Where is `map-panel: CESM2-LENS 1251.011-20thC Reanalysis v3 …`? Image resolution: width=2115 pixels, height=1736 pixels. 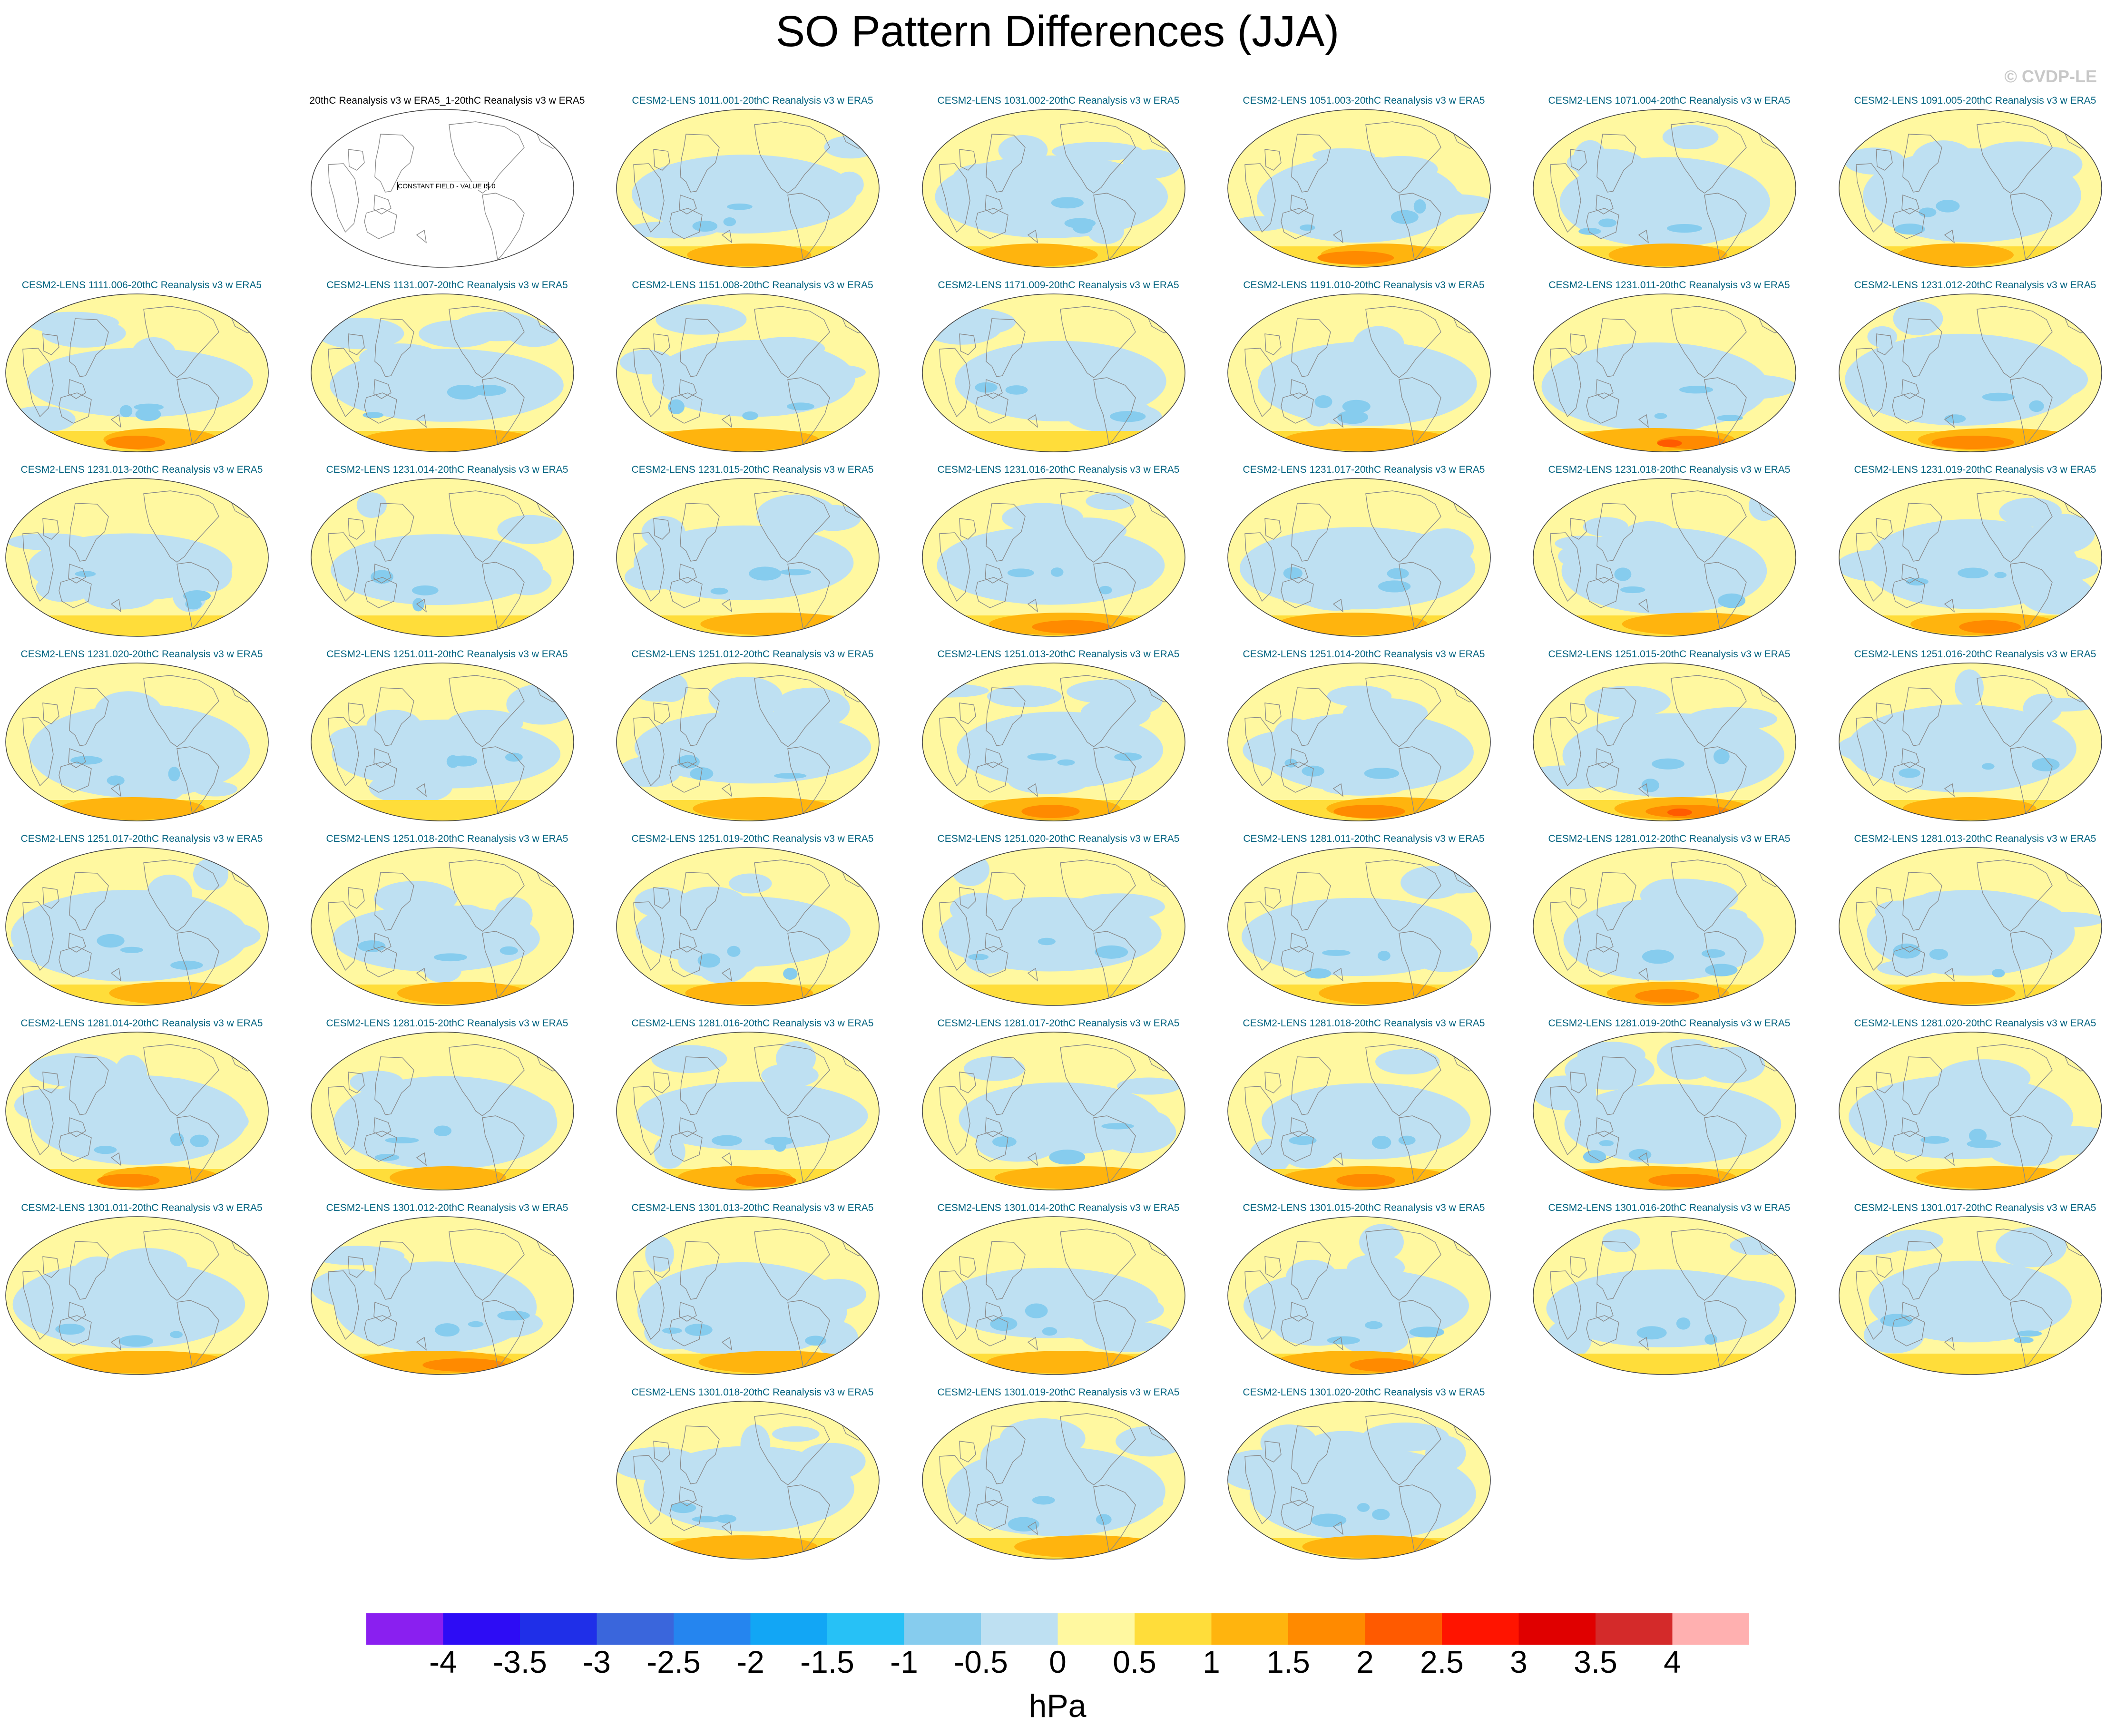 map-panel: CESM2-LENS 1251.011-20thC Reanalysis v3 … is located at coordinates (447, 737).